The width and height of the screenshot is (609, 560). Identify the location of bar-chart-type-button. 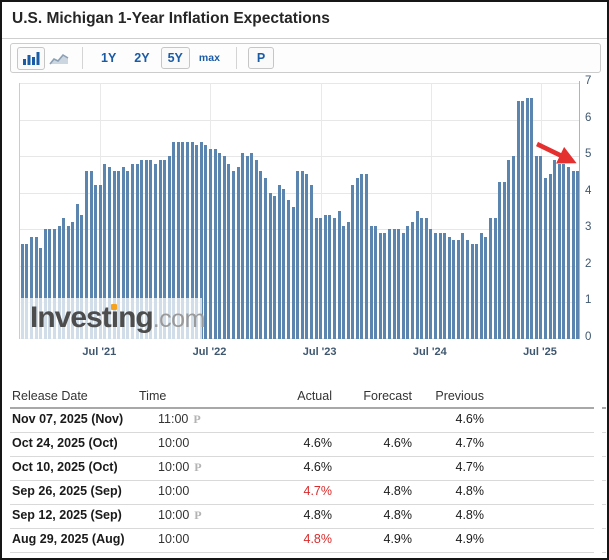
(31, 58).